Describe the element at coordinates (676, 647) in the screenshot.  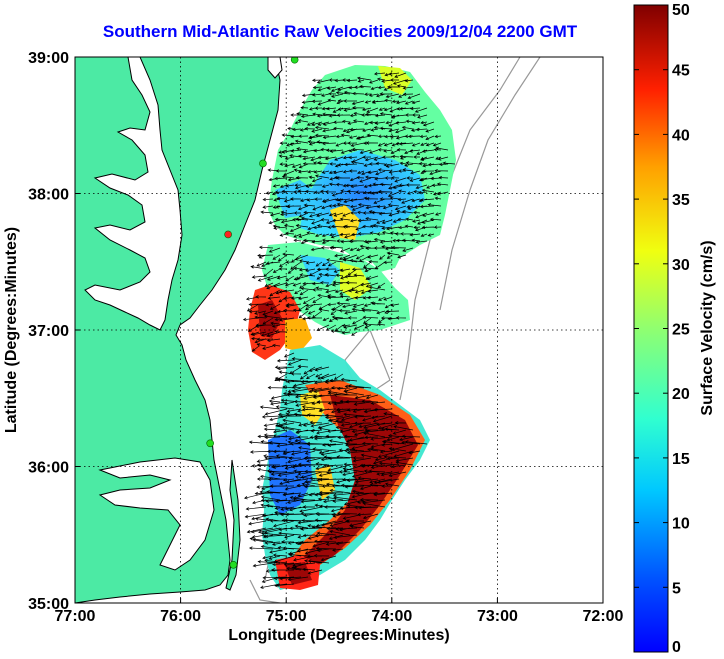
I see `colorbar-tick-label: 0` at that location.